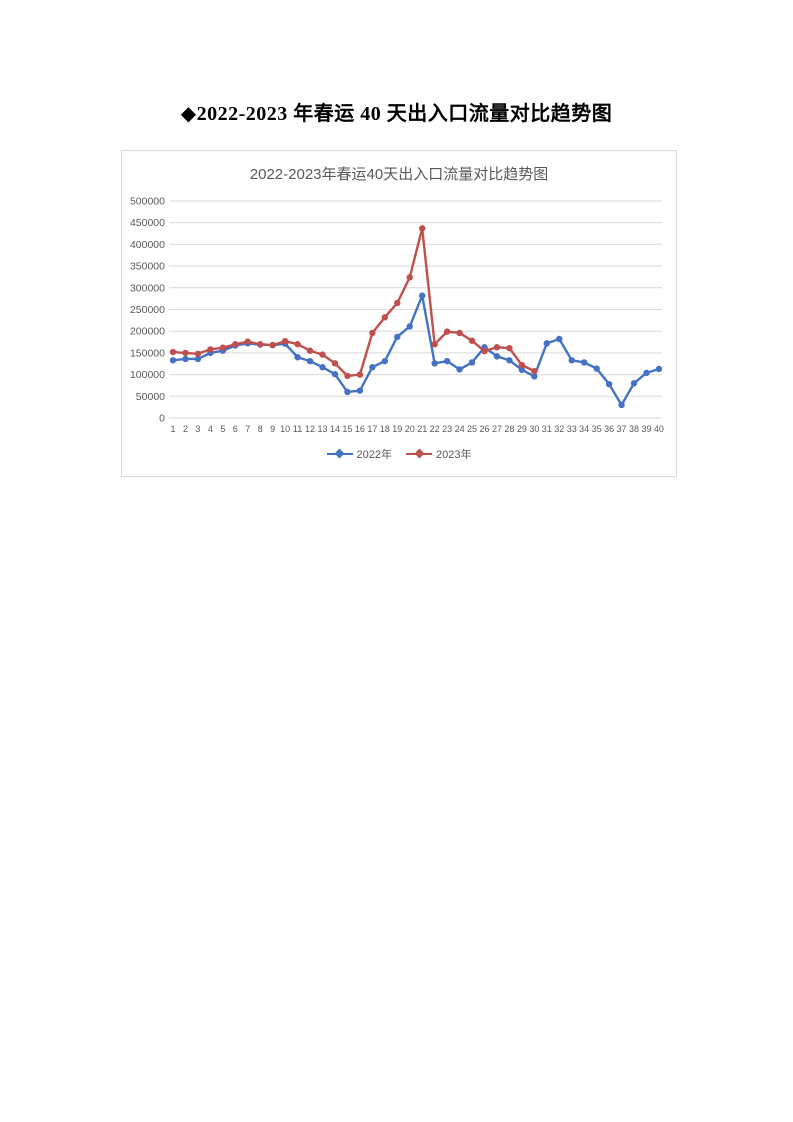 The height and width of the screenshot is (1122, 793). I want to click on page-title: ◆2022-2023 年春运 40 天出入口流量对比趋势图, so click(396, 114).